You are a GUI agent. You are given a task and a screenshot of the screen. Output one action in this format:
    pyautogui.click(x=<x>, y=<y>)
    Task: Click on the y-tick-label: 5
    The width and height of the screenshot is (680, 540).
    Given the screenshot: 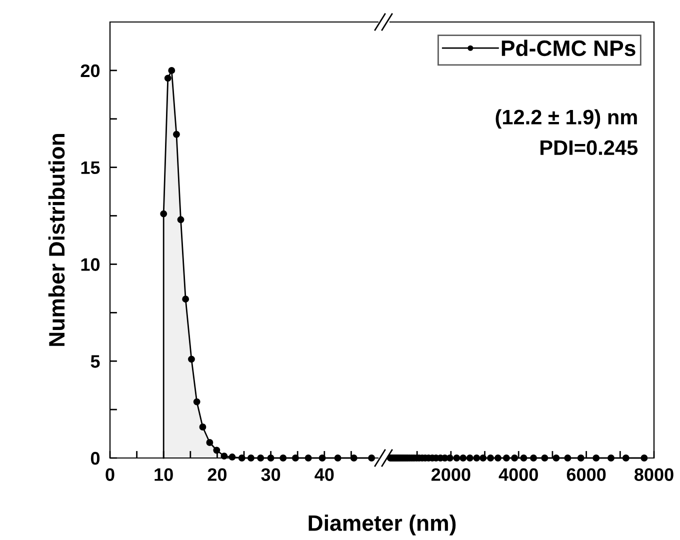 What is the action you would take?
    pyautogui.click(x=95, y=361)
    